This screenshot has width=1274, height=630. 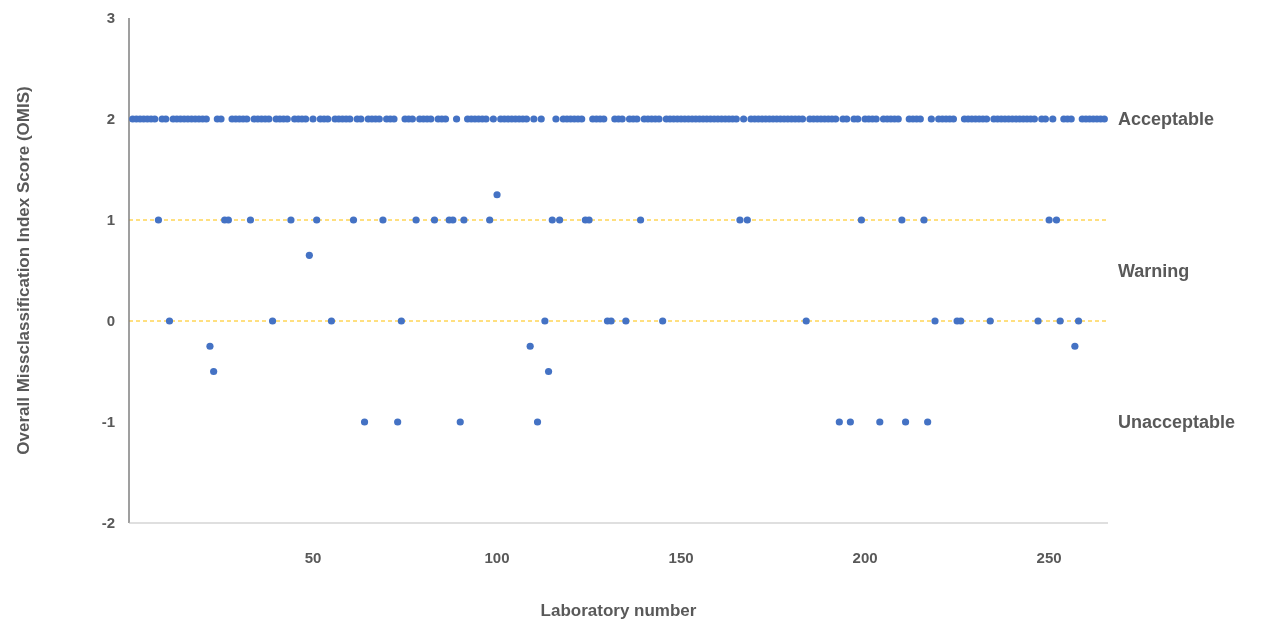 What do you see at coordinates (110, 119) in the screenshot?
I see `y-tick-label: 2` at bounding box center [110, 119].